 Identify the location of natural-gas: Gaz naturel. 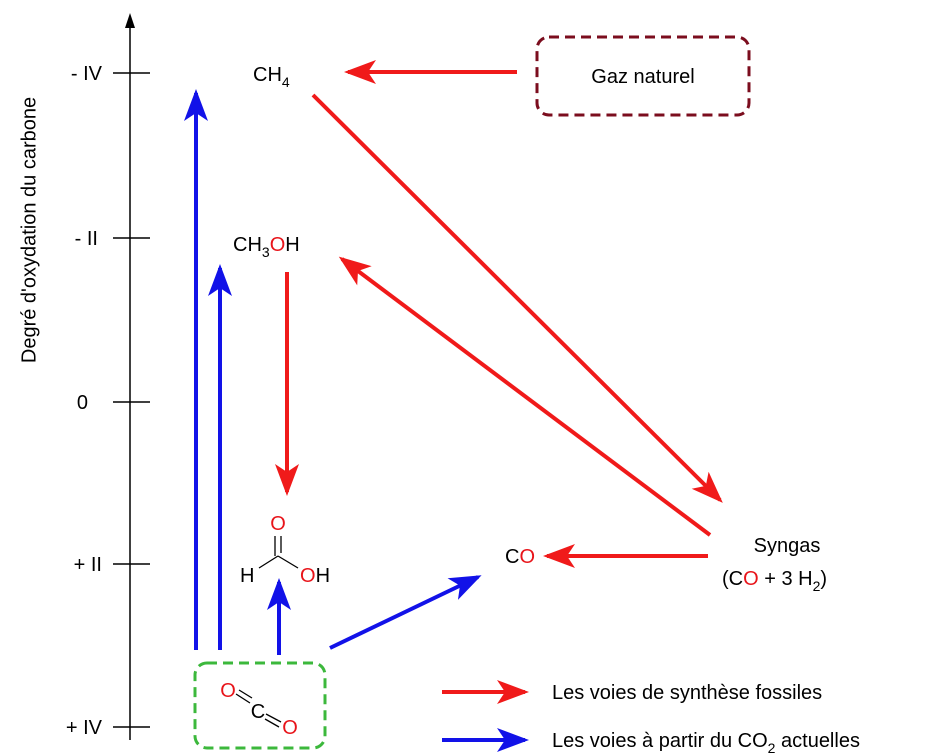
(642, 77).